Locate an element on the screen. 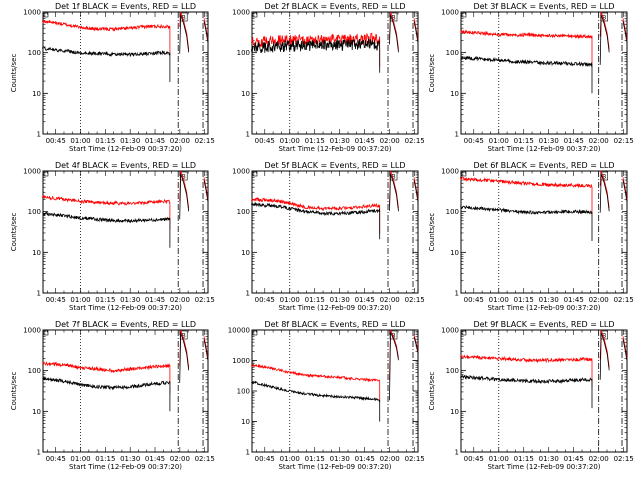  panel-title: Det 8f BLACK = Events, RED = LLD is located at coordinates (334, 324).